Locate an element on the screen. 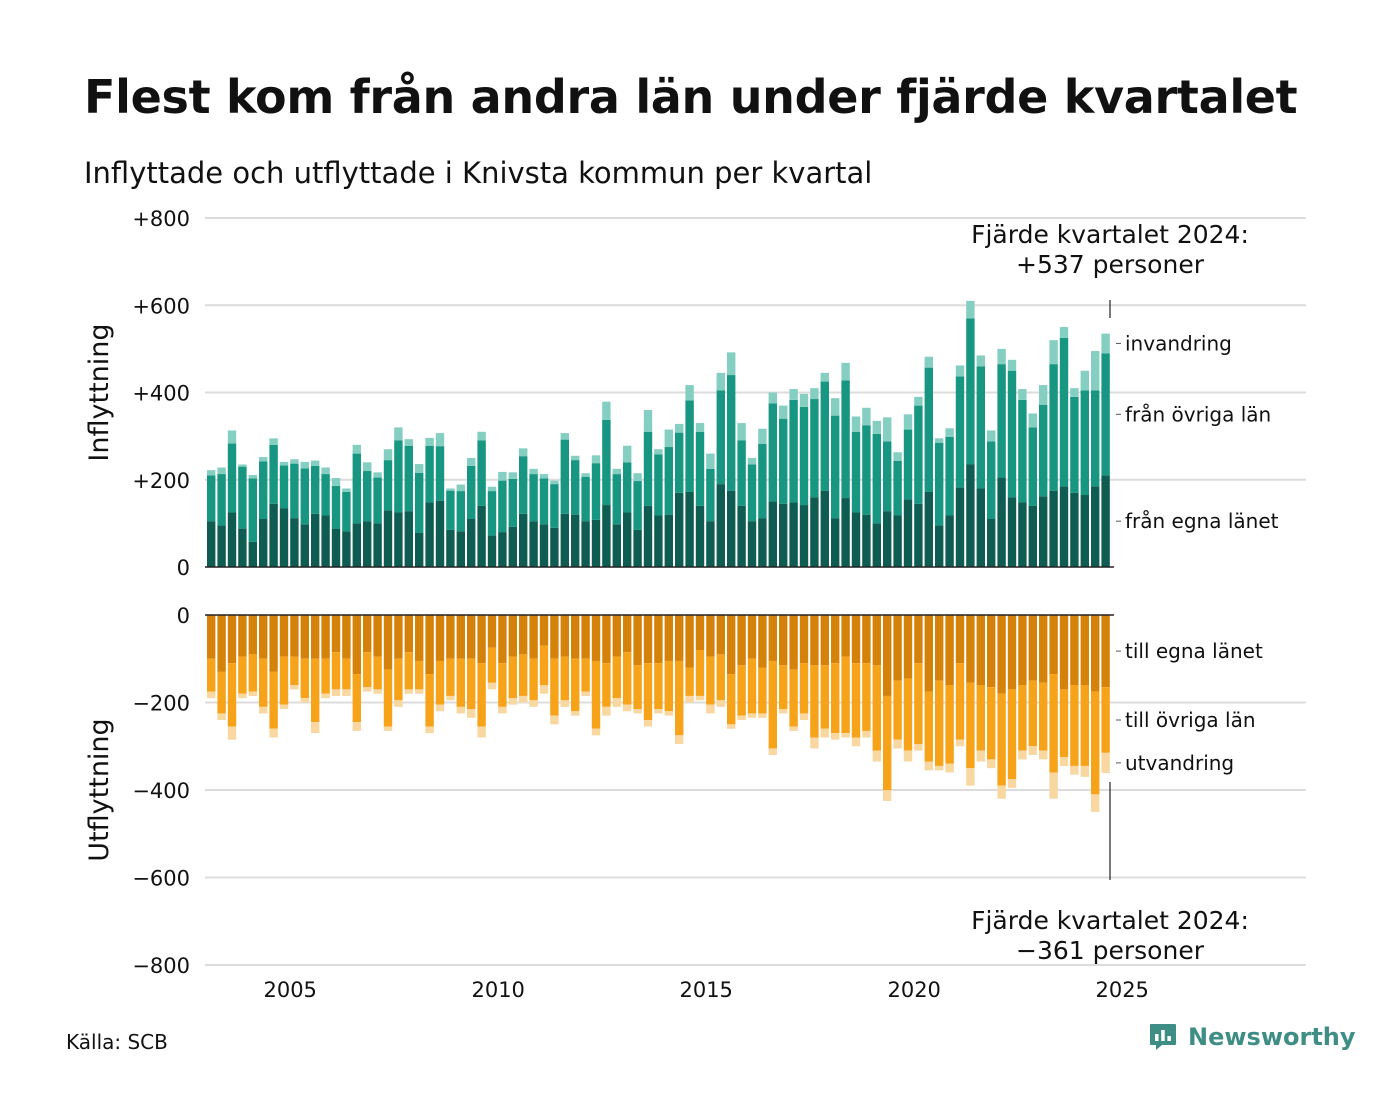 Image resolution: width=1400 pixels, height=1120 pixels. y-axis-title: Inflyttning is located at coordinates (99, 392).